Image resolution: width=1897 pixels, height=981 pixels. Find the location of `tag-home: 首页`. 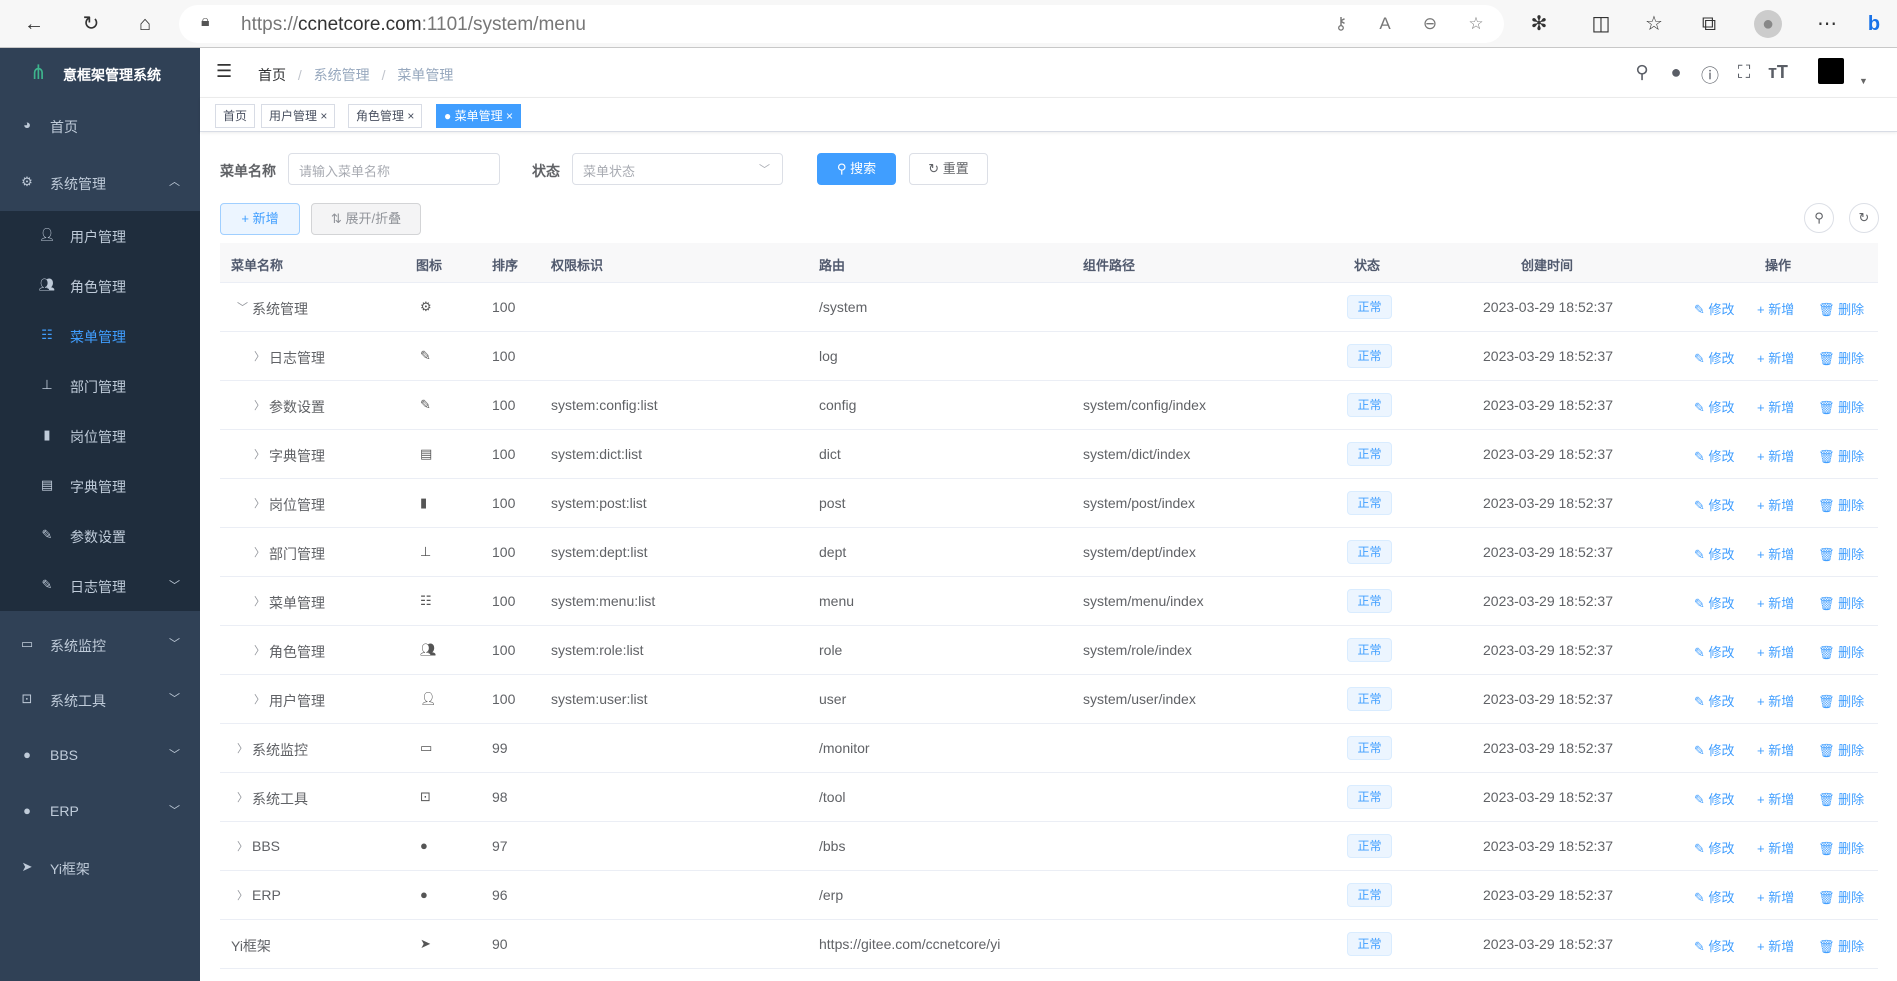

tag-home: 首页 is located at coordinates (235, 116).